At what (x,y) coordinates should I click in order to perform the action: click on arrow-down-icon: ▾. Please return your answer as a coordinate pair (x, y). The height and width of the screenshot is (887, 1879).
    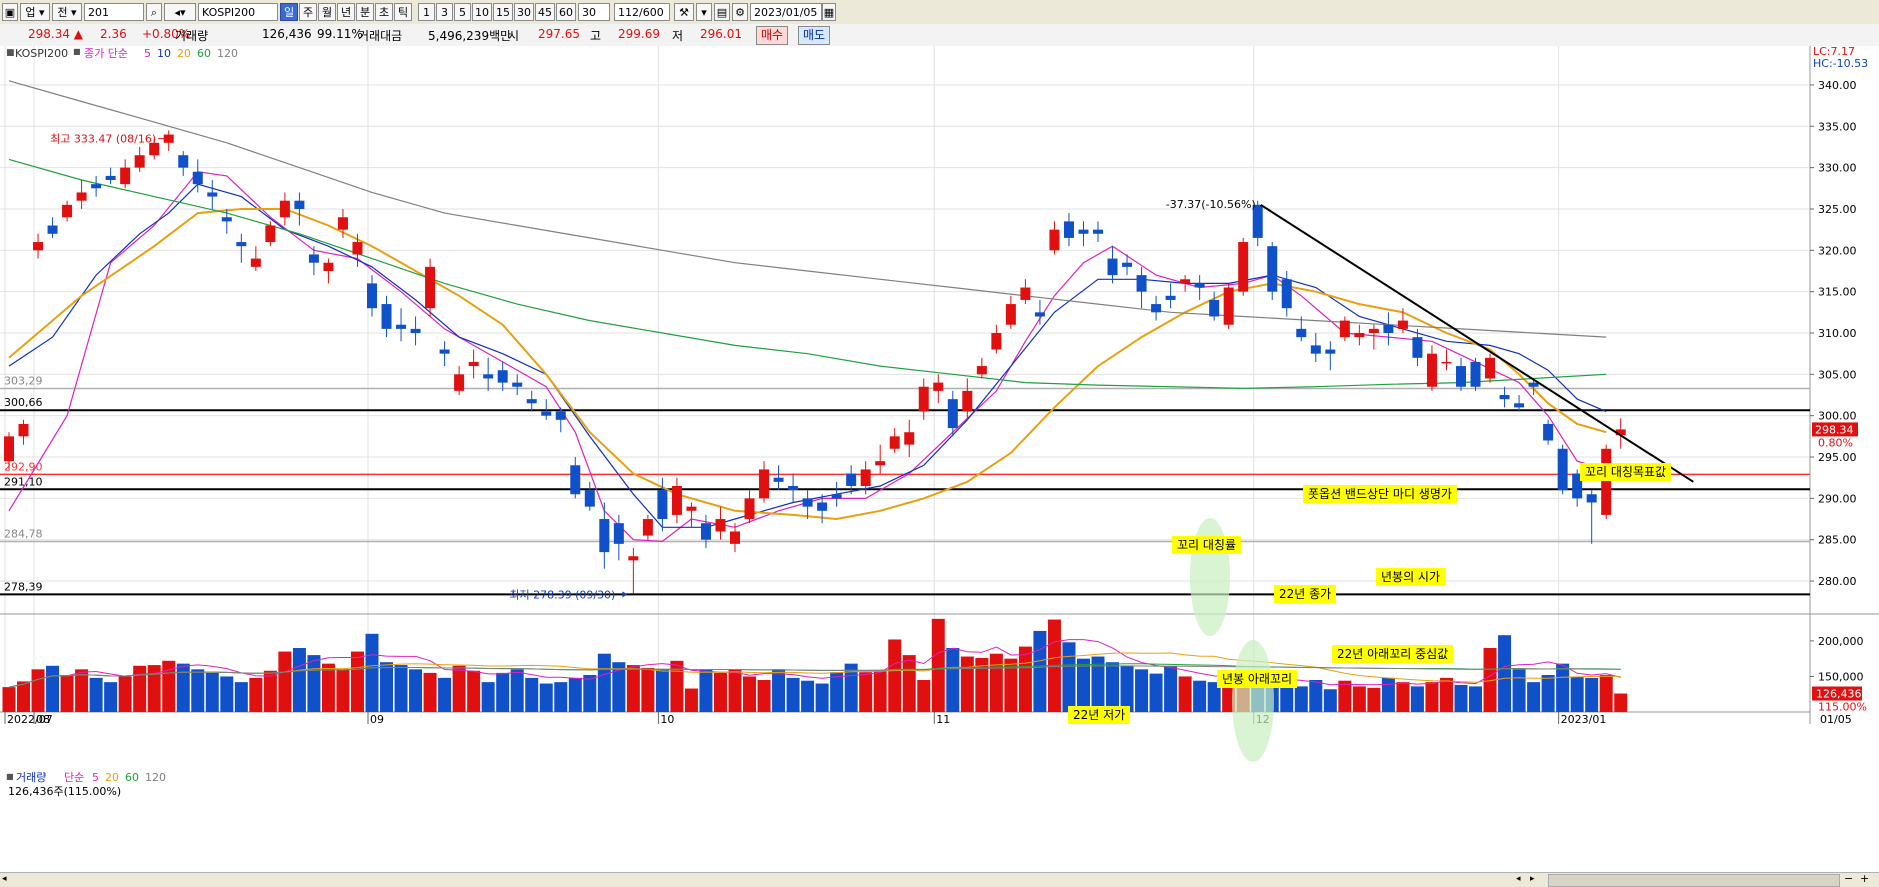
    Looking at the image, I should click on (704, 12).